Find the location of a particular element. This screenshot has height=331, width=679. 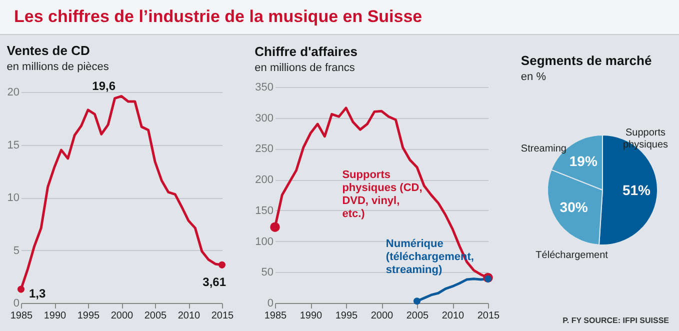

data-label: 51% is located at coordinates (637, 190).